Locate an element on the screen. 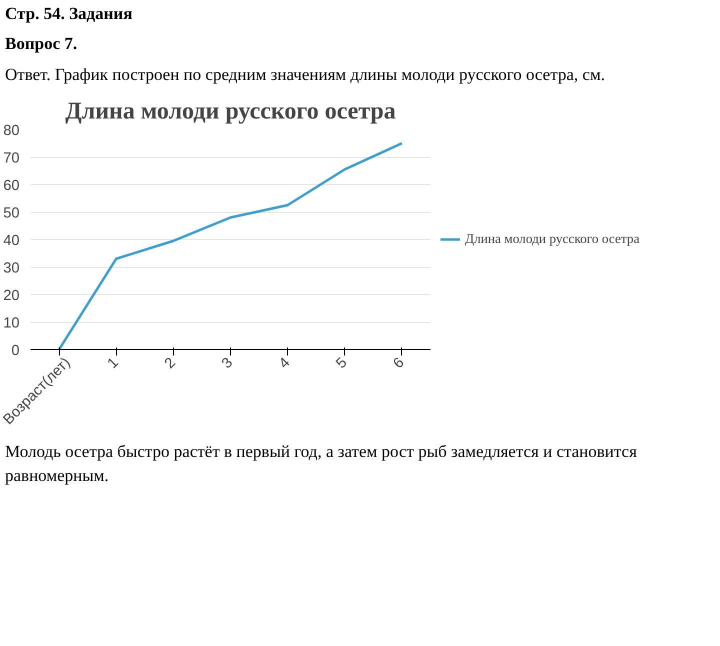 The height and width of the screenshot is (646, 720). text: Молодь осетра быстро растёт в первый год, а затем рост рыб замедляется и становится равномерным. is located at coordinates (321, 464).